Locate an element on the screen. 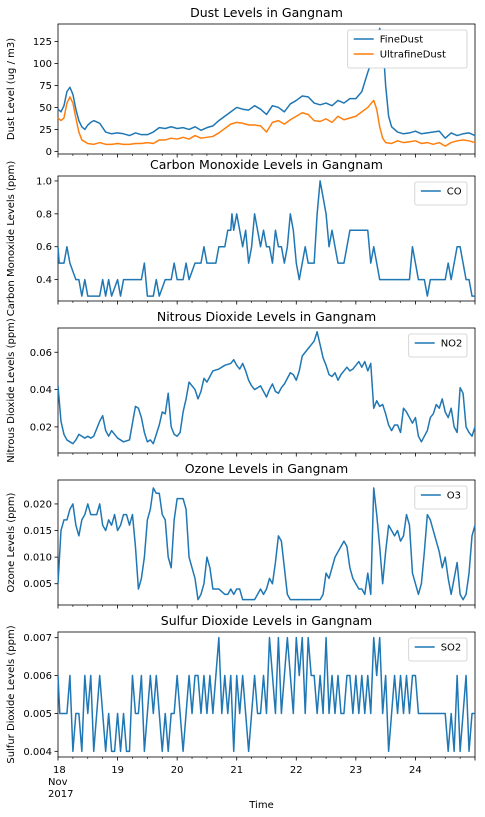  y-tick-label-2-0: 0.02 is located at coordinates (41, 427).